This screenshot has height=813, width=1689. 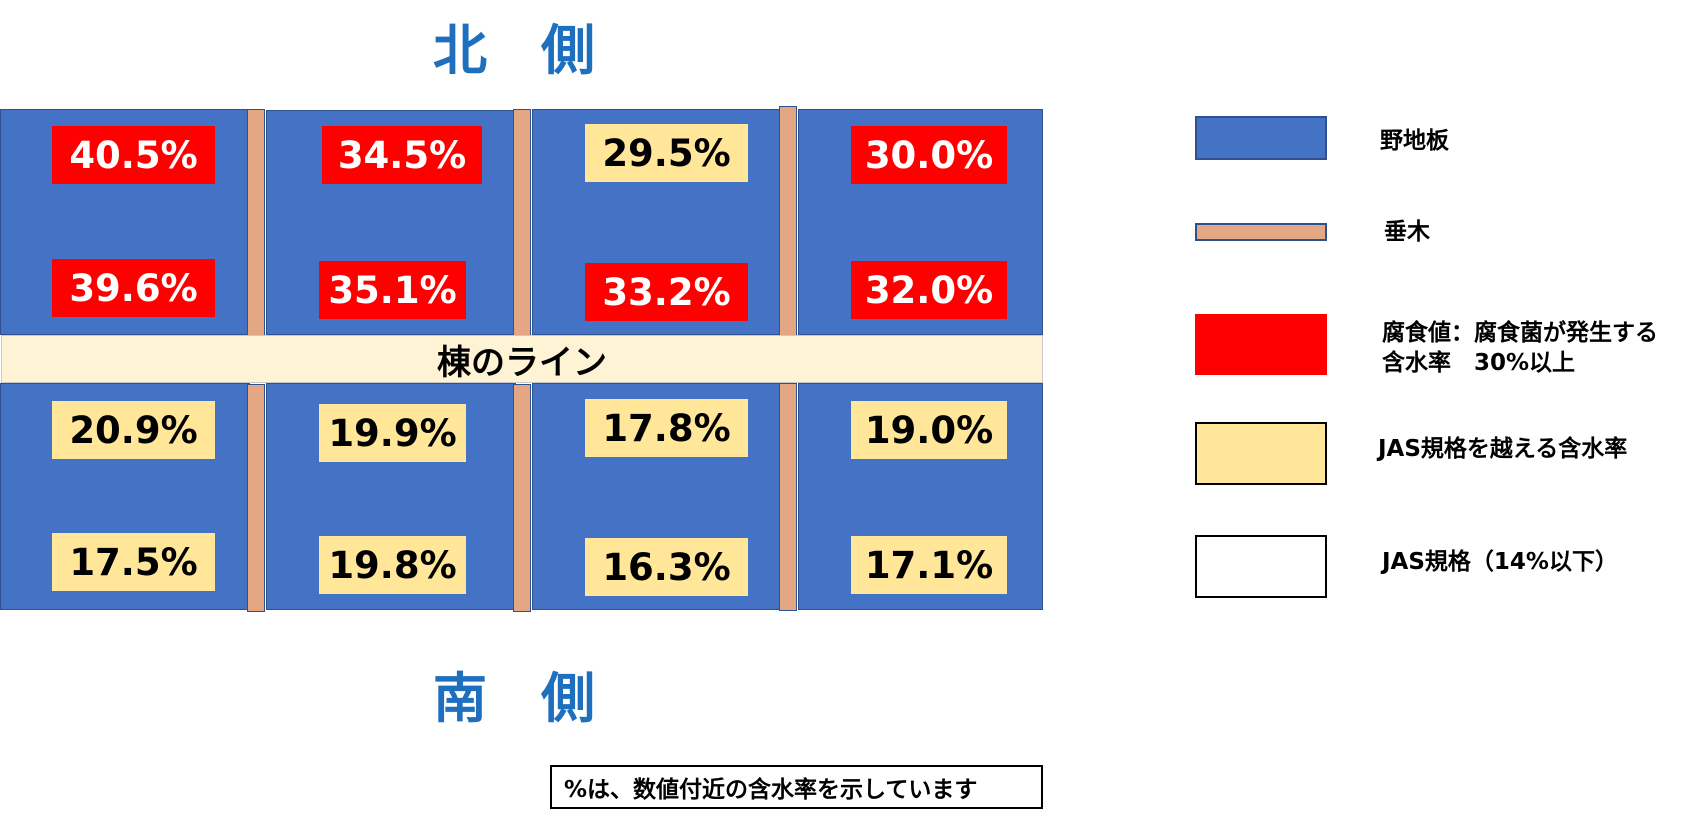 I want to click on moisture-label: 40.5%, so click(x=133, y=155).